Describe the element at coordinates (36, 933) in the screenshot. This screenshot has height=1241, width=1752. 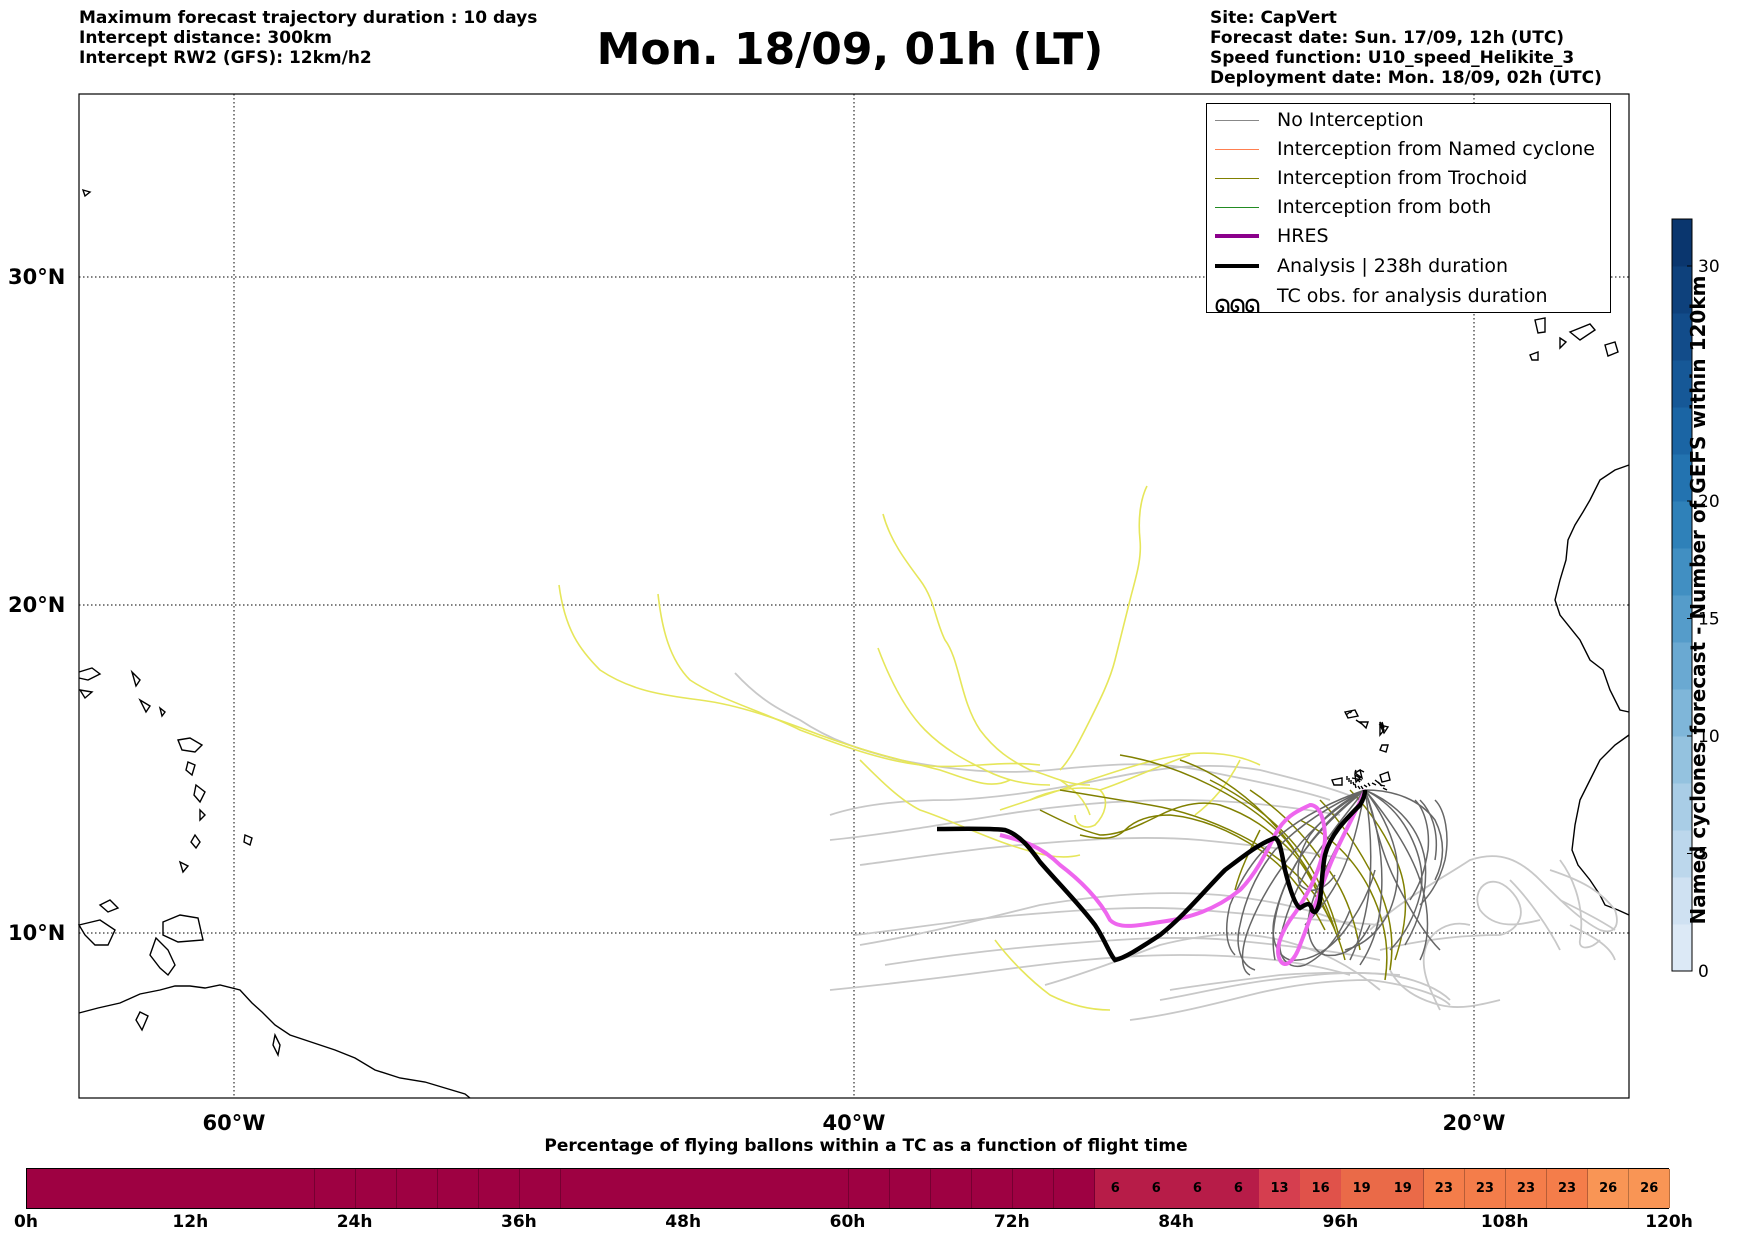
I see `lat-tick-label: 10°N` at that location.